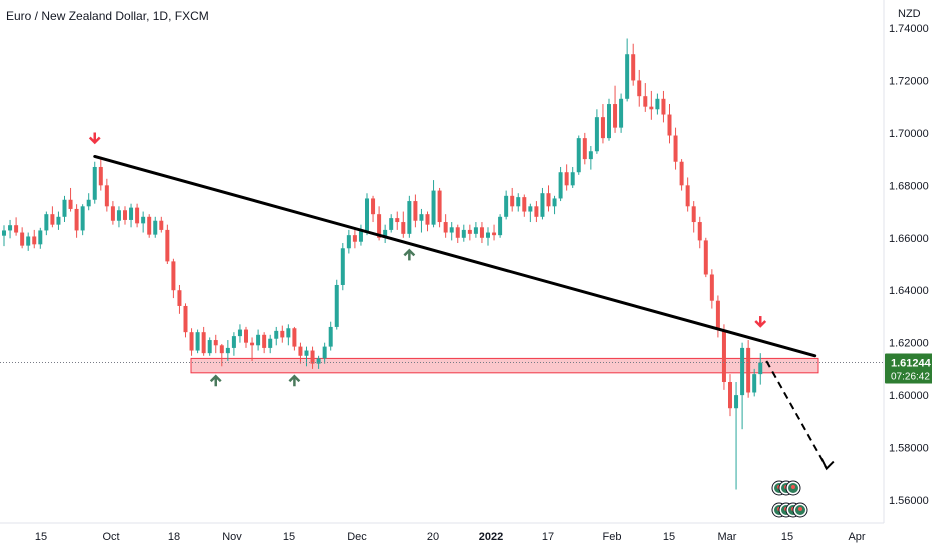 Image resolution: width=932 pixels, height=550 pixels. Describe the element at coordinates (800, 510) in the screenshot. I see `event-flag-icon` at that location.